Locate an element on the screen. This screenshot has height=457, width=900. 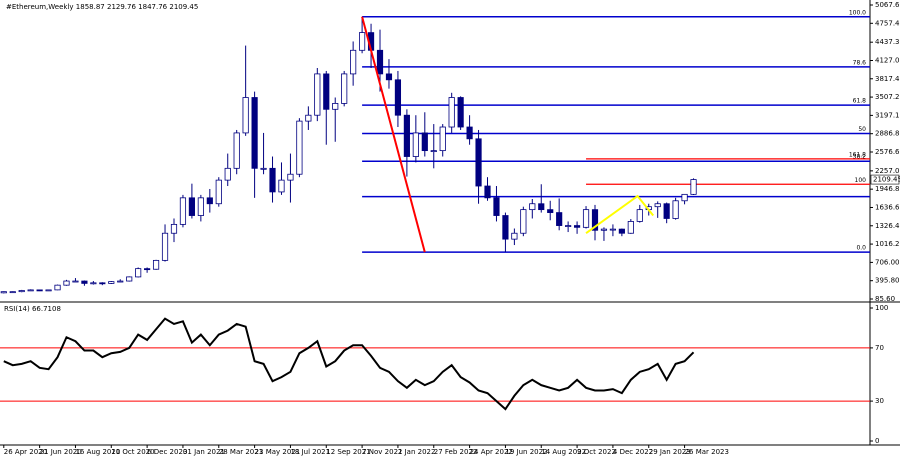
low: 1847.76 is located at coordinates (152, 7).